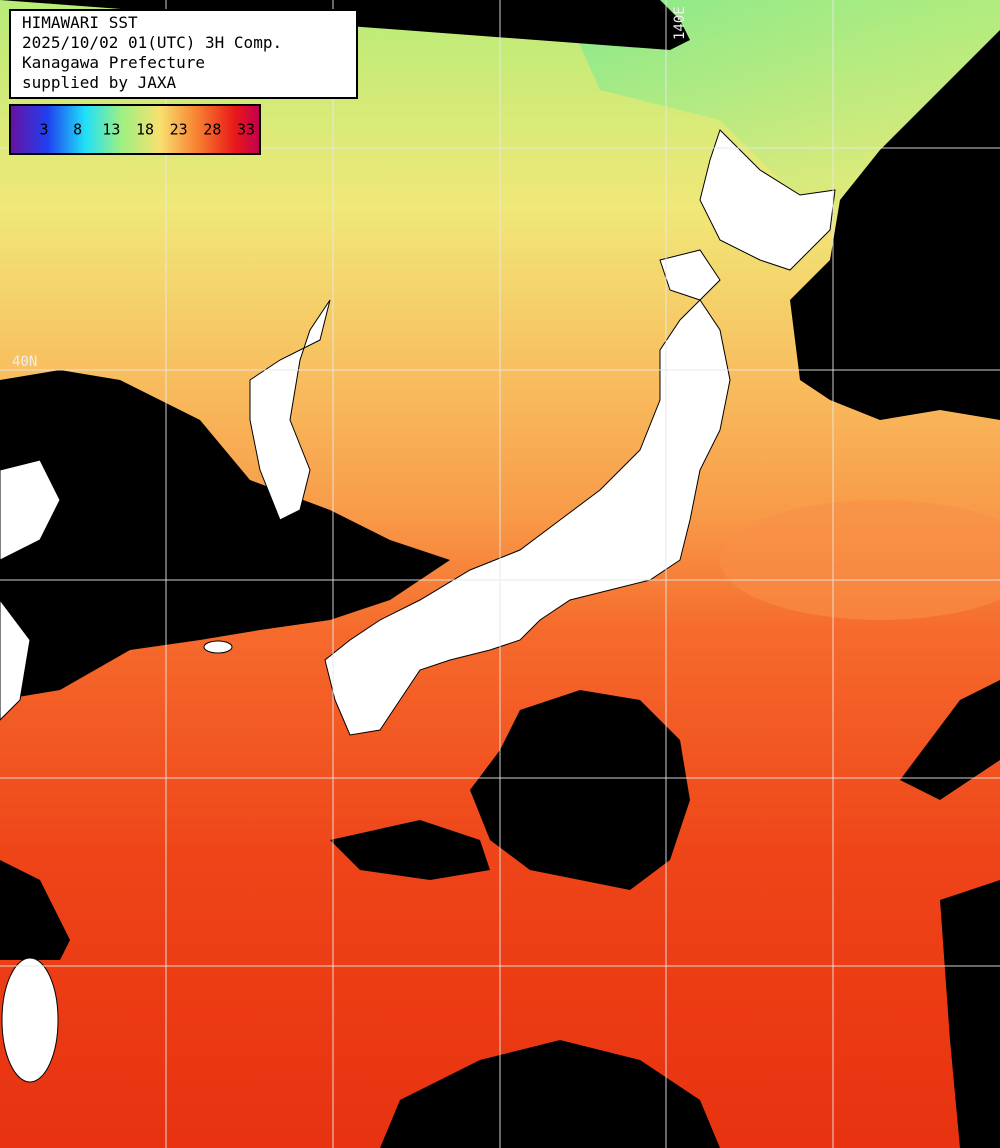 The image size is (1000, 1148). What do you see at coordinates (24, 362) in the screenshot?
I see `latitude-label: 40N` at bounding box center [24, 362].